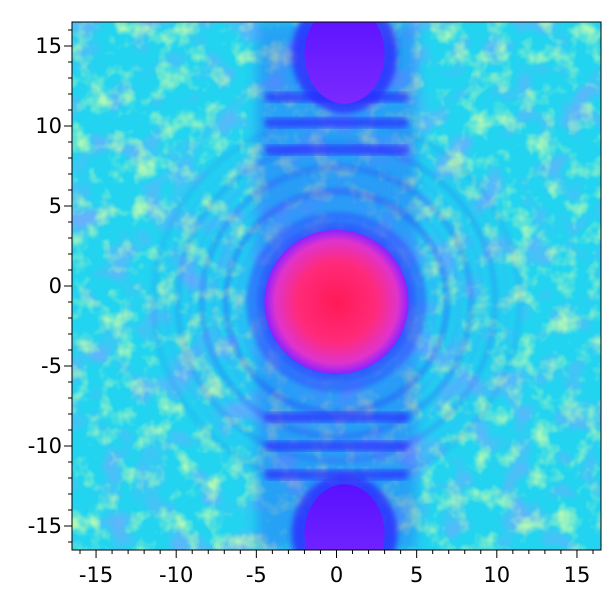  I want to click on x-tick-label: 15, so click(577, 575).